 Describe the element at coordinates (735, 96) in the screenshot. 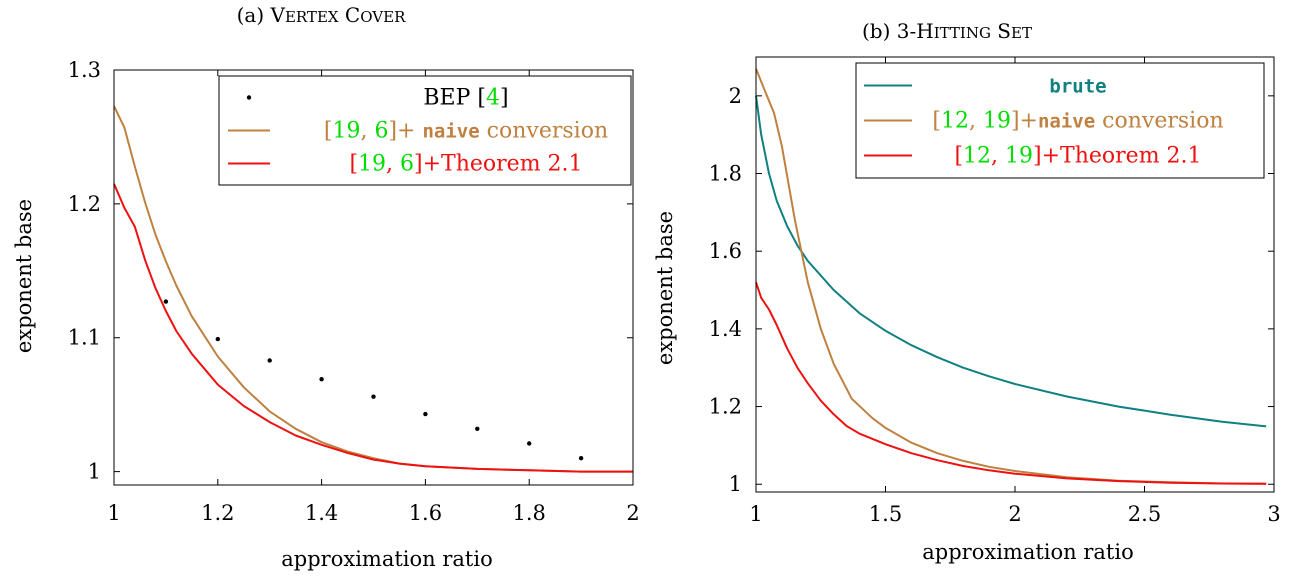

I see `y-tick-label: 2` at that location.